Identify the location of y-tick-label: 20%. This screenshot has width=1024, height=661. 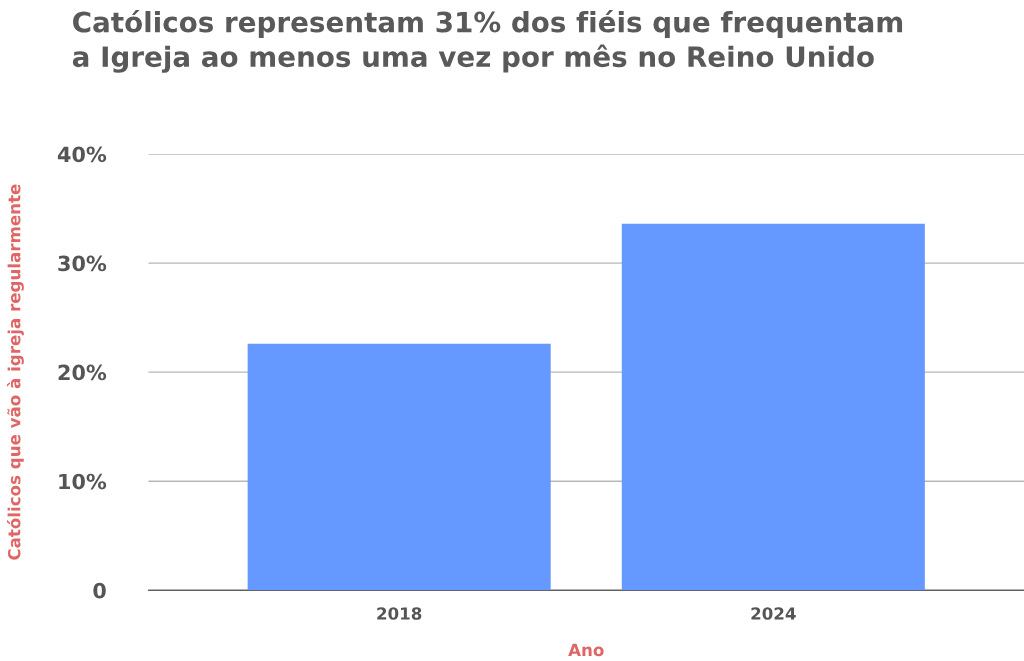
(82, 372).